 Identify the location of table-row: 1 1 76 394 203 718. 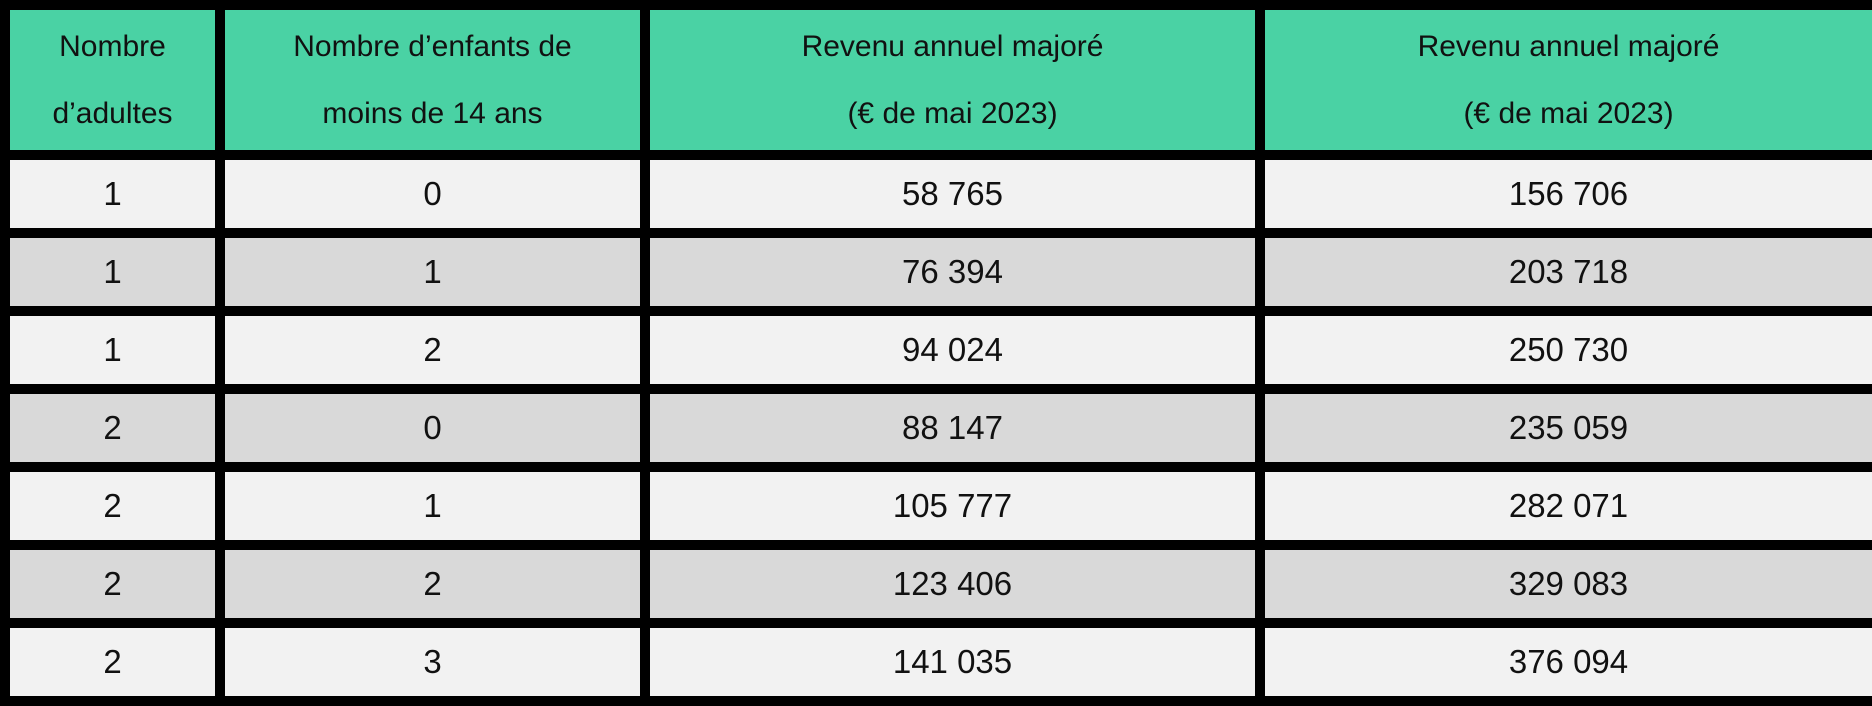
(936, 272).